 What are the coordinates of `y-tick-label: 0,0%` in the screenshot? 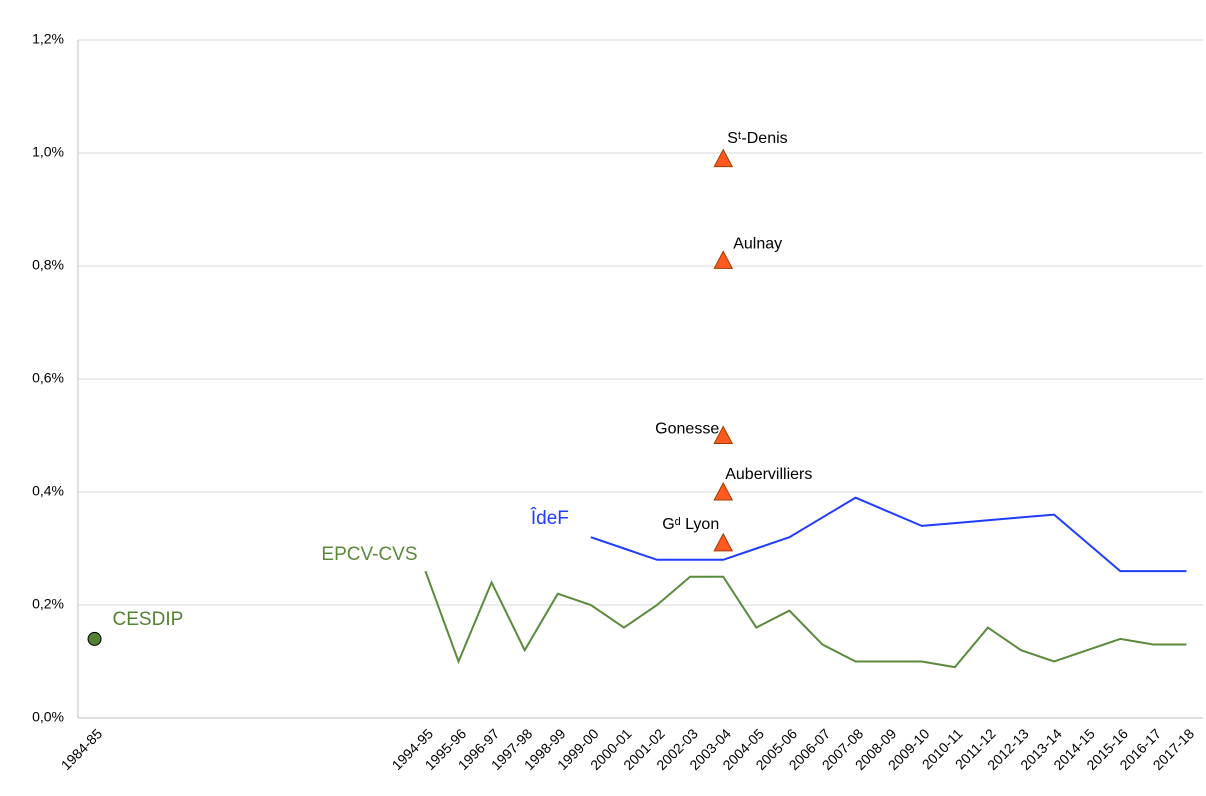 It's located at (48, 717).